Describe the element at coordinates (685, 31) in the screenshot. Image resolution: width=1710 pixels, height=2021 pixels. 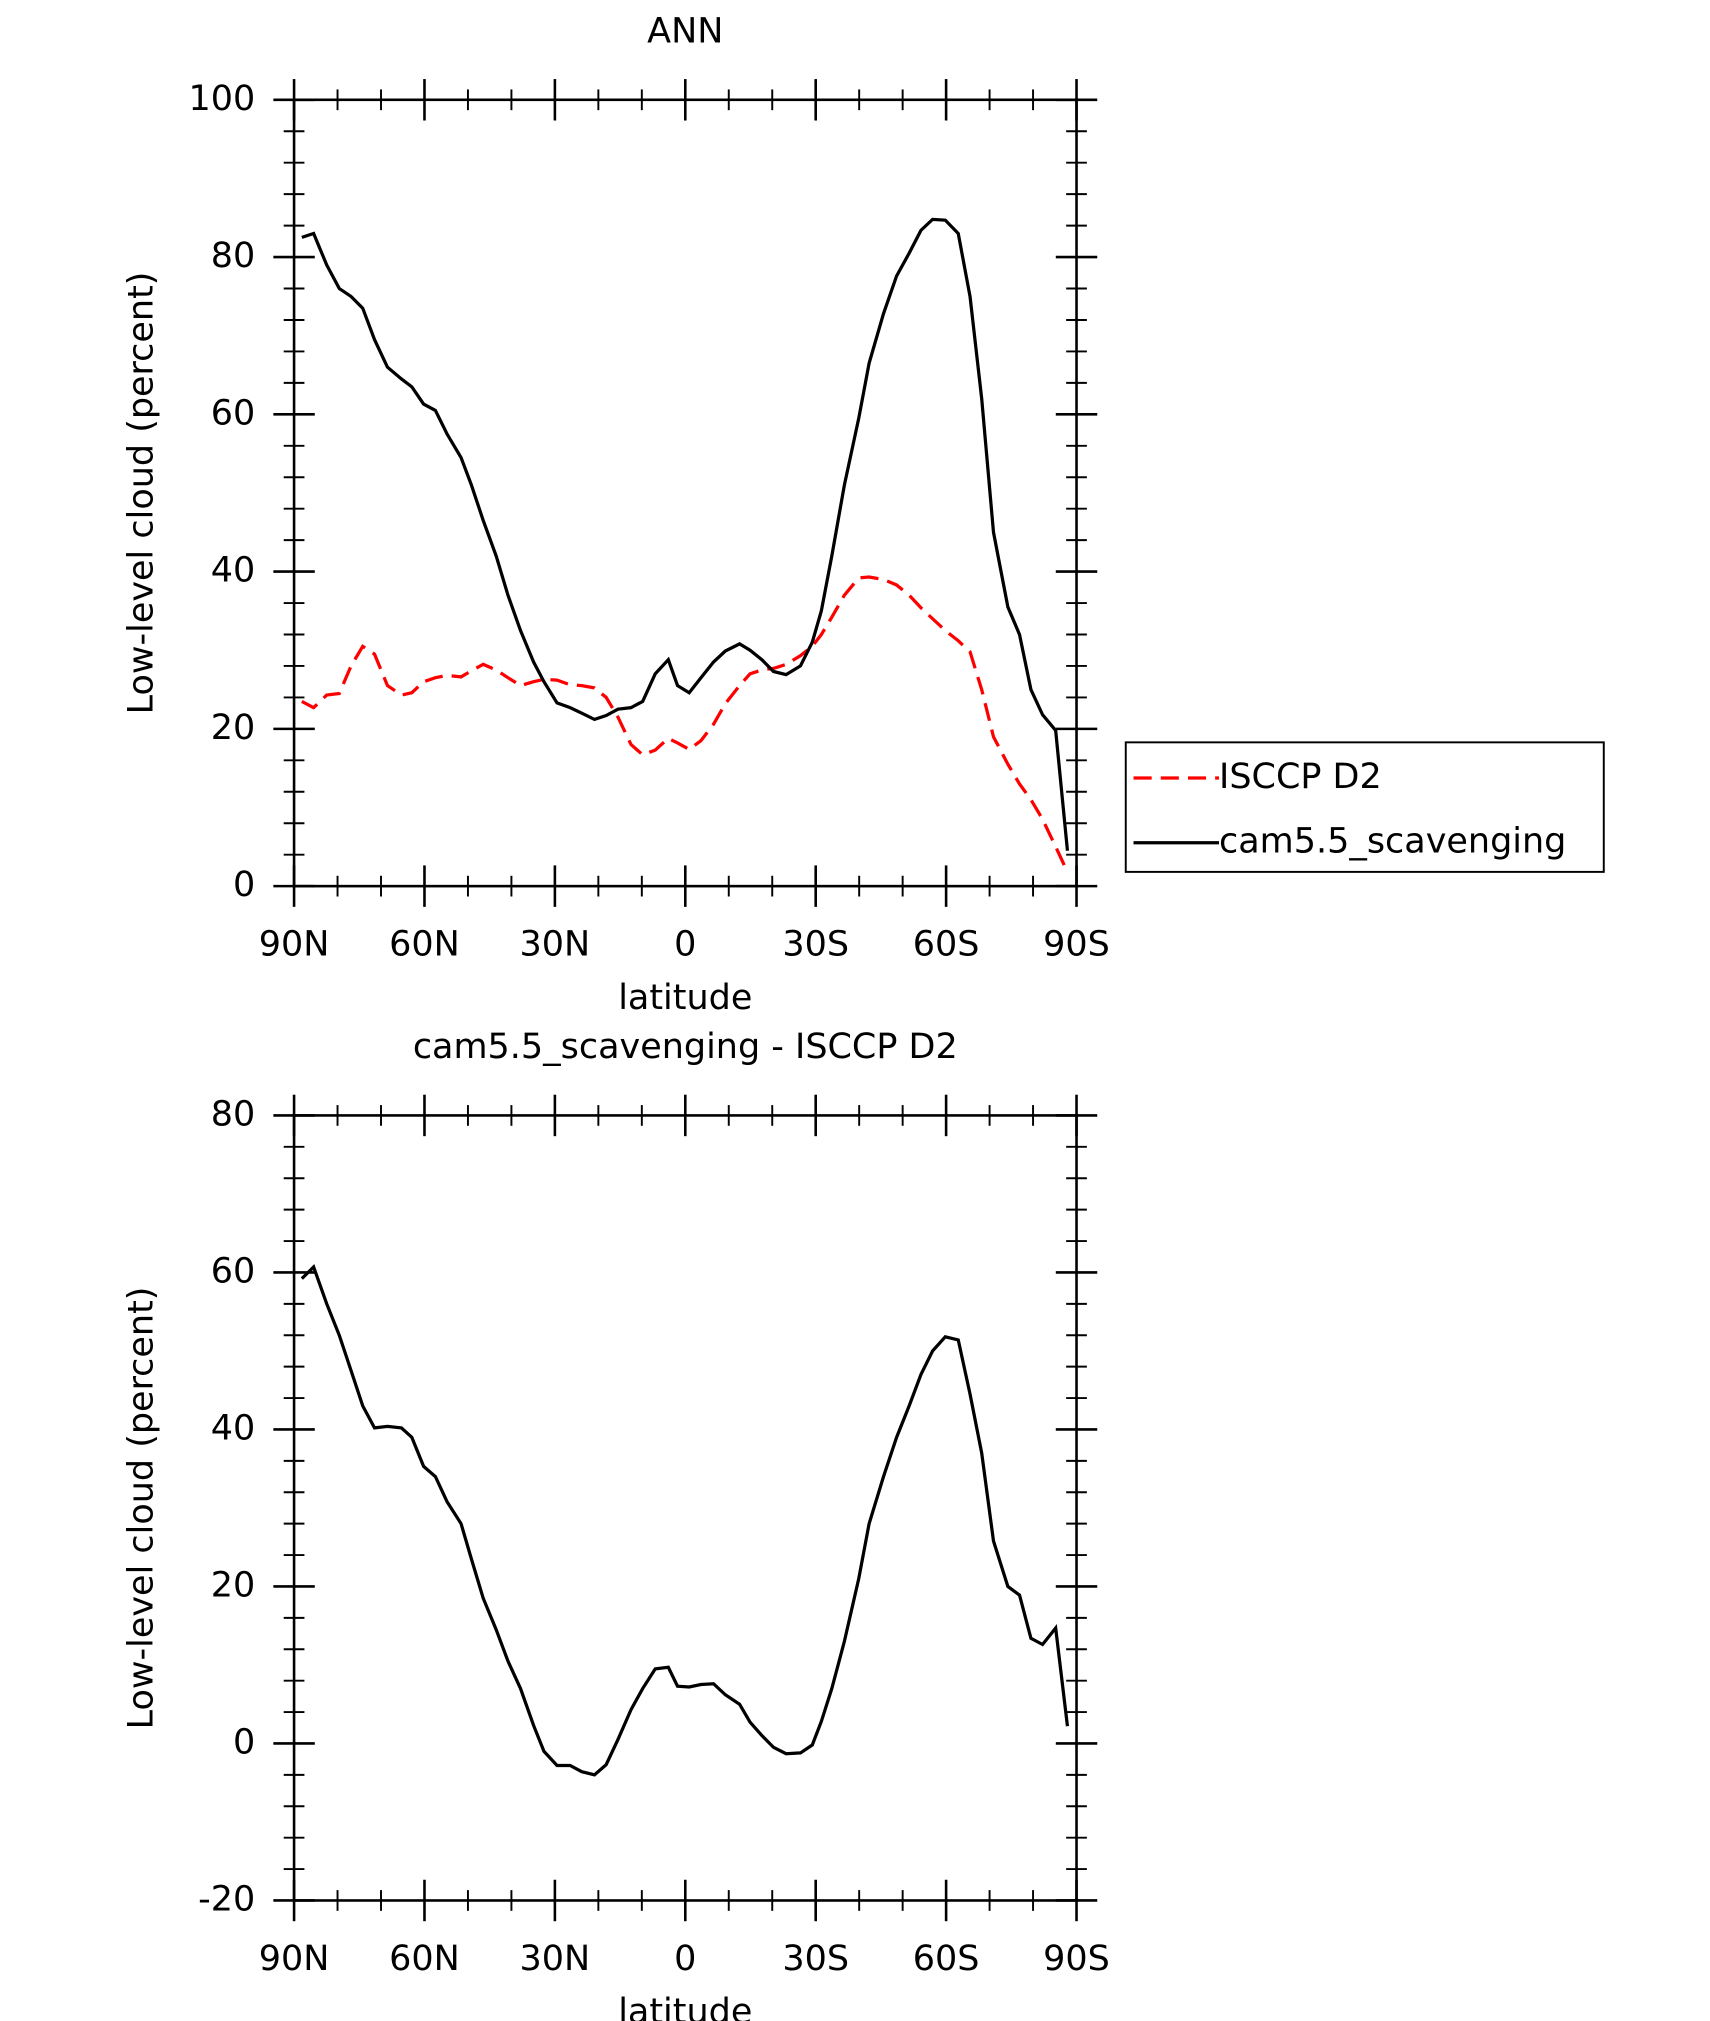
I see `chart-title: ANN` at that location.